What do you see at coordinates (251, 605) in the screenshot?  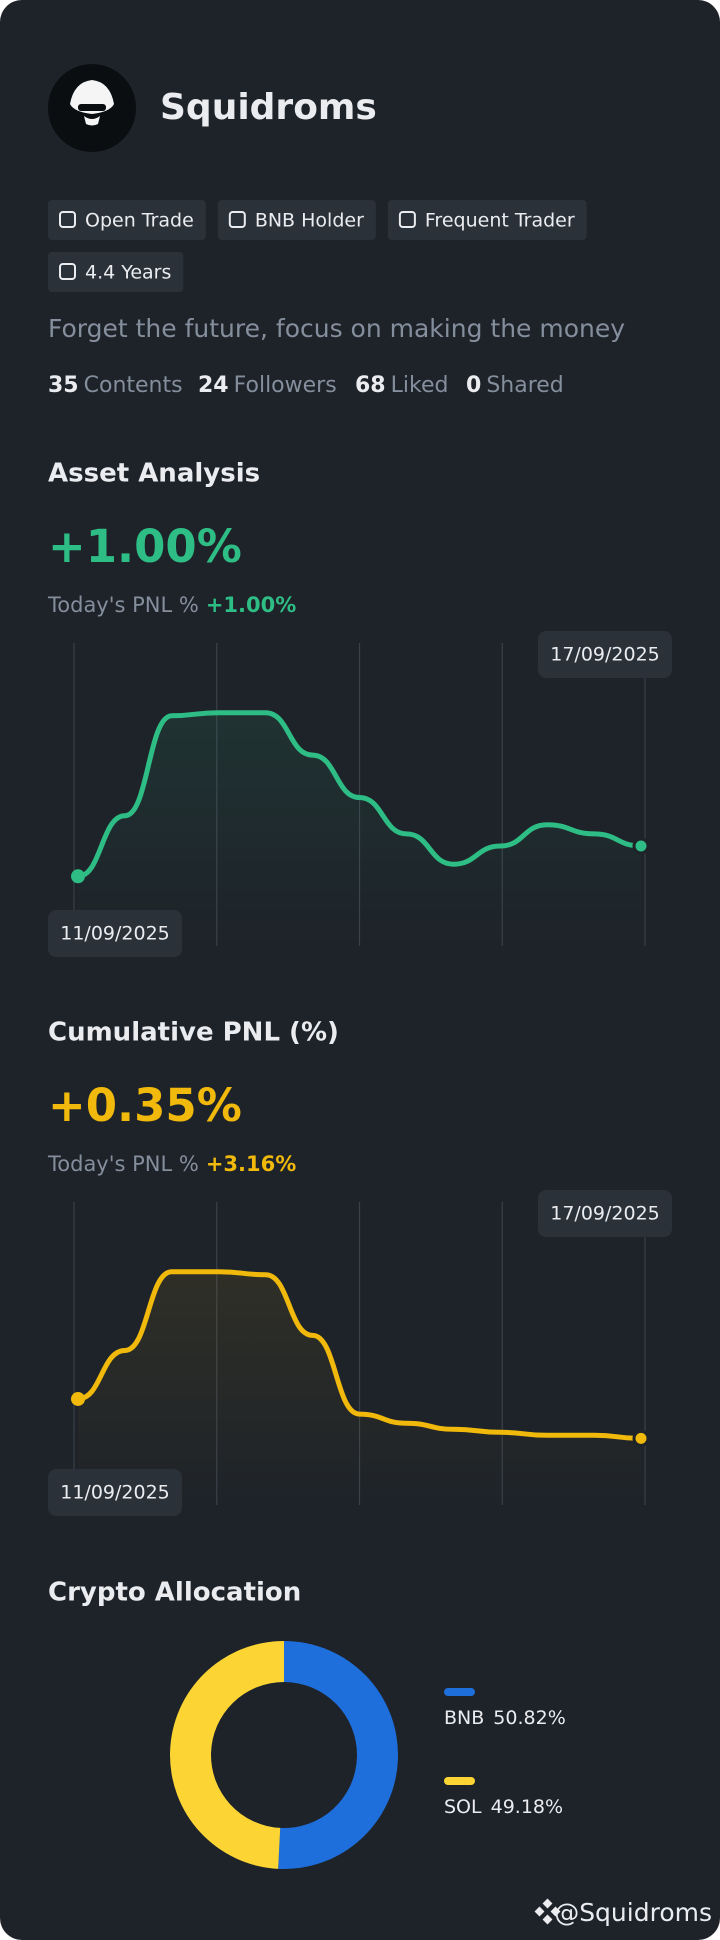 I see `pnl-value: +1.00%` at bounding box center [251, 605].